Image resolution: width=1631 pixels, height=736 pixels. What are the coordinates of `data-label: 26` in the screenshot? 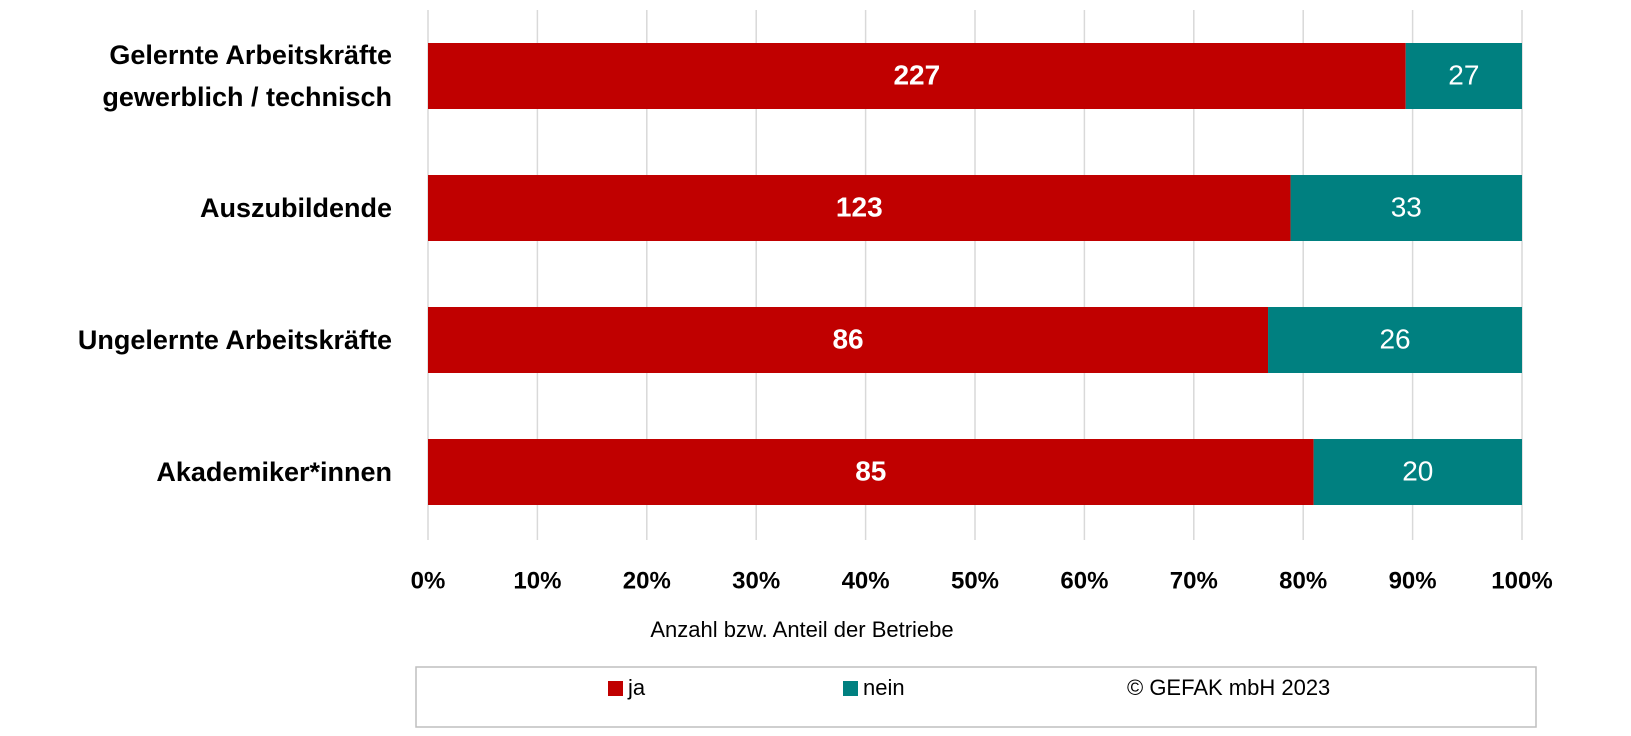 It's located at (1394, 338).